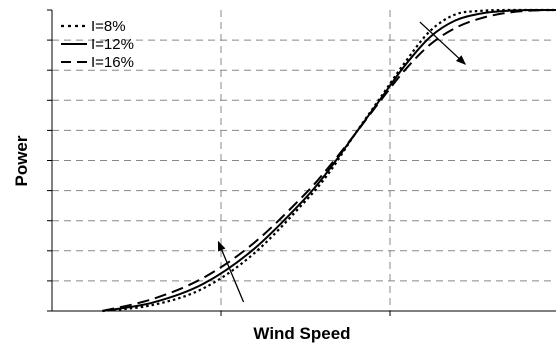 This screenshot has height=343, width=556. What do you see at coordinates (21, 160) in the screenshot?
I see `y-axis-title: Power` at bounding box center [21, 160].